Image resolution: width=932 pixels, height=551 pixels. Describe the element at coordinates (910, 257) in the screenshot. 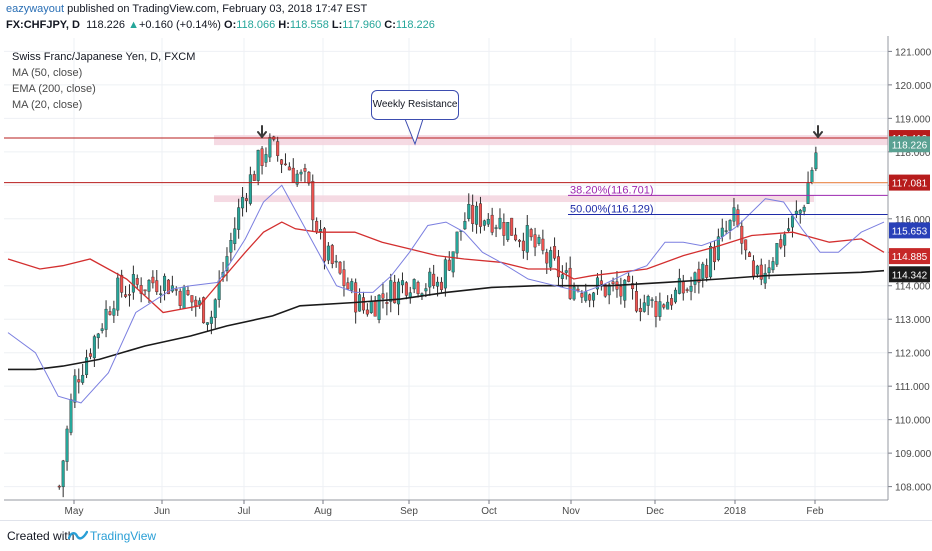

I see `price-tag-label: 114.885` at that location.